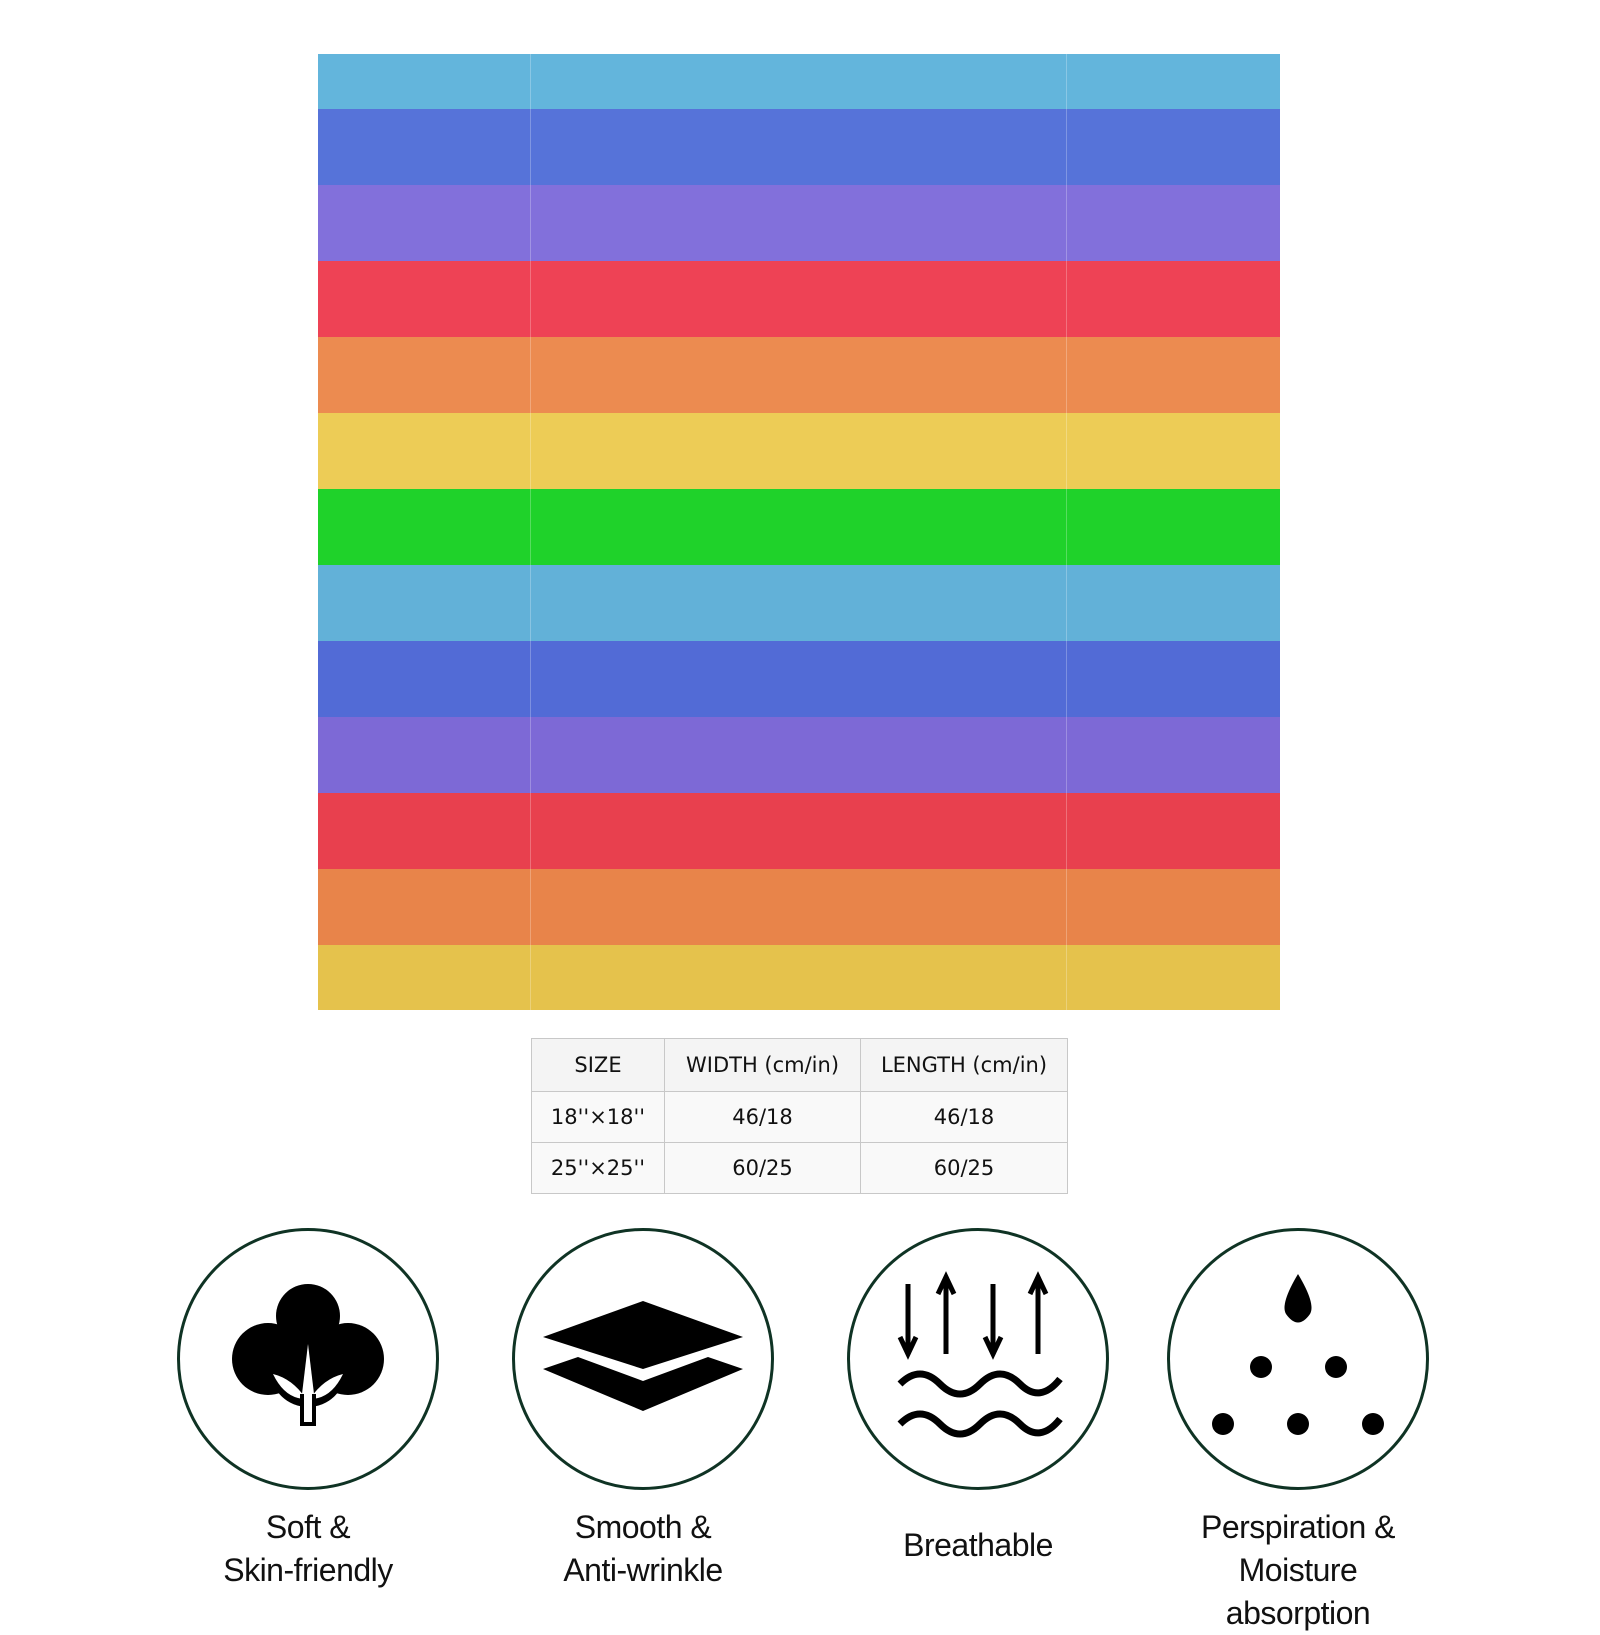  I want to click on feature-label: Smooth & Anti-wrinkle, so click(643, 1549).